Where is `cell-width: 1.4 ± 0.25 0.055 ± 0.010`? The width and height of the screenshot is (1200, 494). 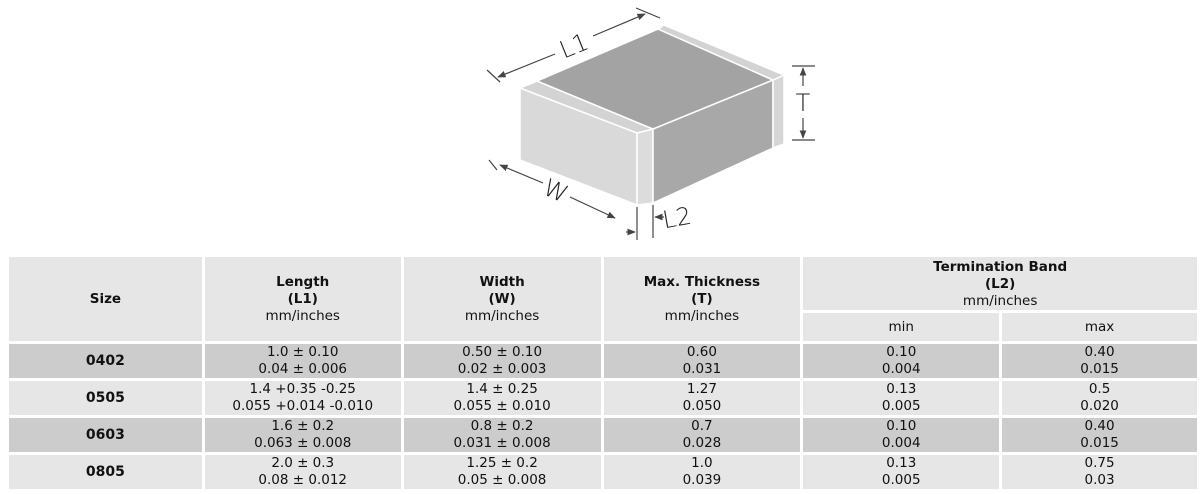
cell-width: 1.4 ± 0.25 0.055 ± 0.010 is located at coordinates (502, 398).